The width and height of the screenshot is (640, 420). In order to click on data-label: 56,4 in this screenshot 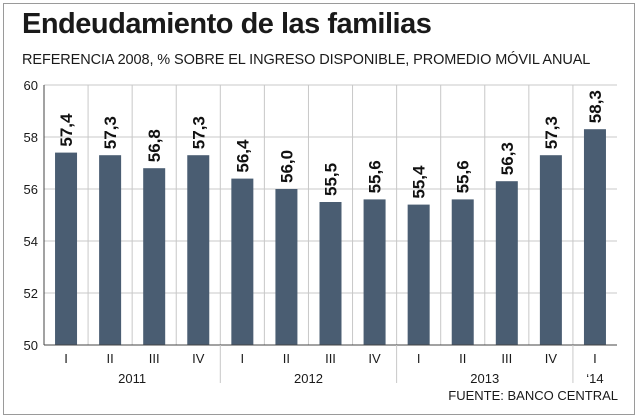, I will do `click(242, 156)`.